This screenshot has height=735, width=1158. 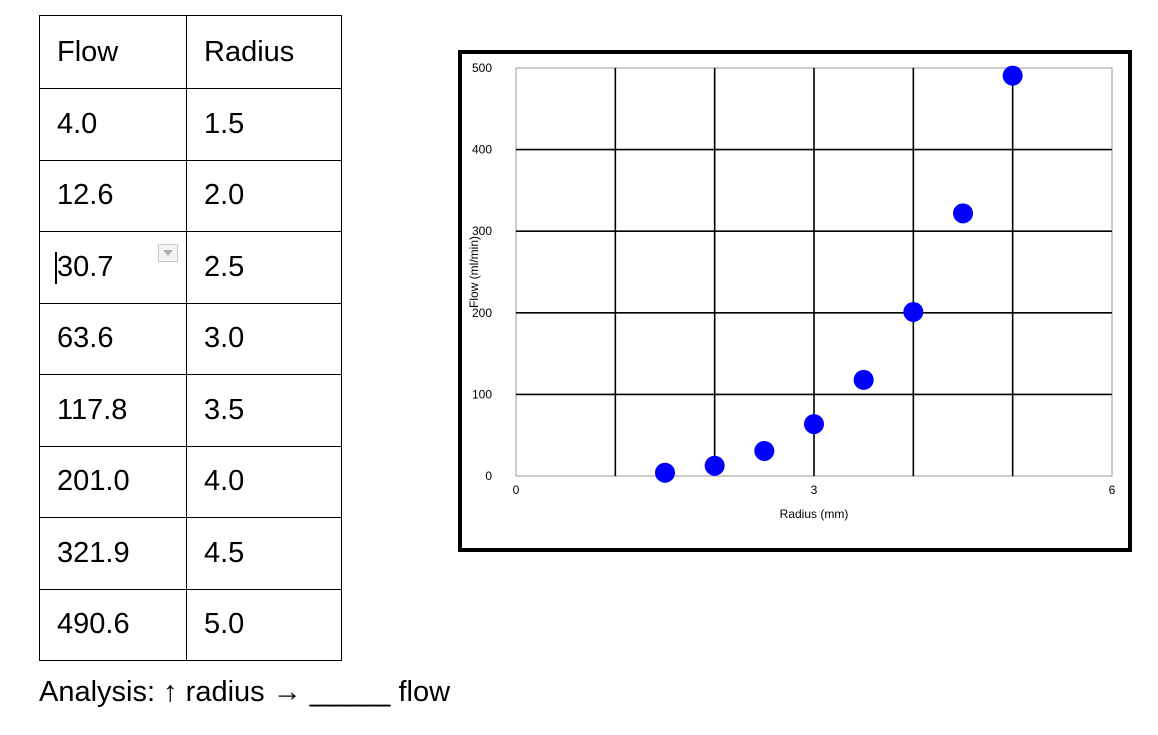 I want to click on flow-cell: 4.0, so click(x=113, y=124).